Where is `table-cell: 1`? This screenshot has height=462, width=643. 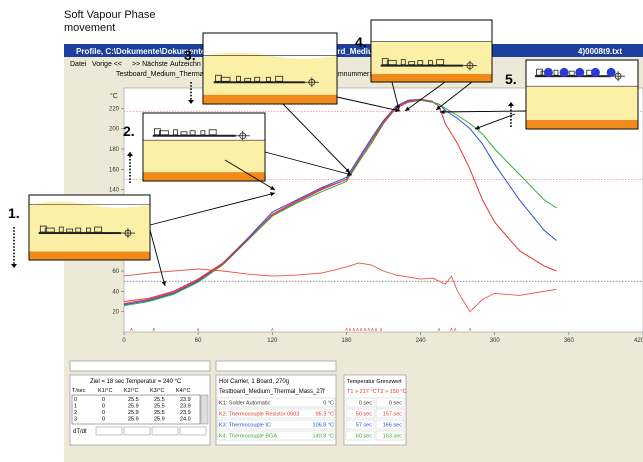
table-cell: 1 is located at coordinates (75, 407).